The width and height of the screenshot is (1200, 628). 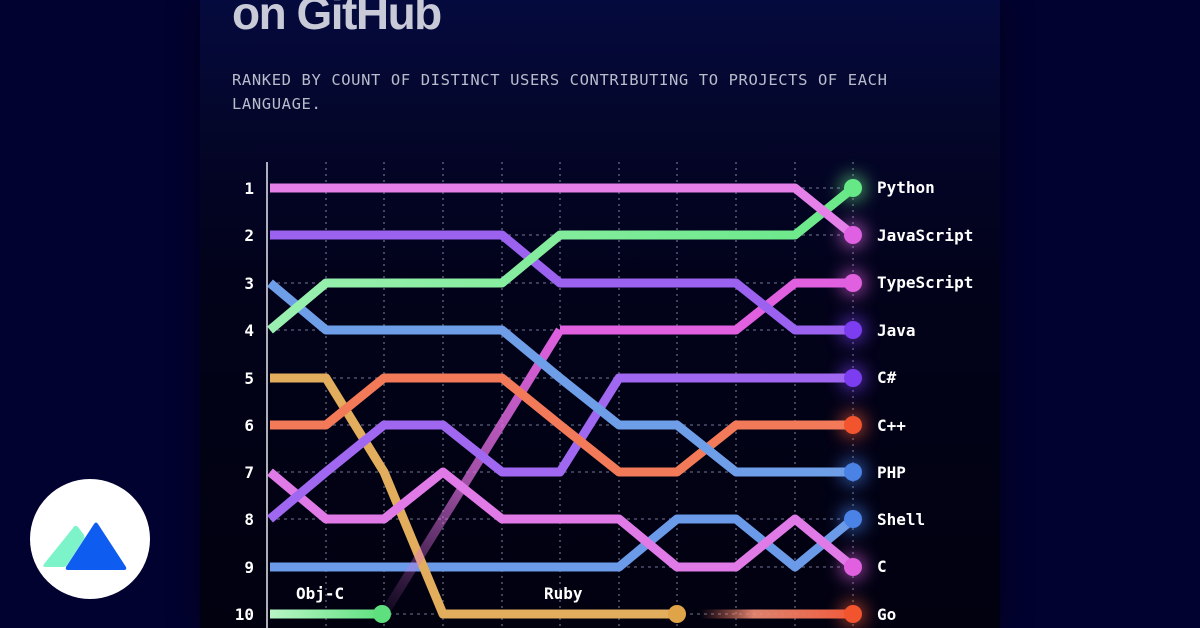 What do you see at coordinates (853, 378) in the screenshot?
I see `dot-csharp` at bounding box center [853, 378].